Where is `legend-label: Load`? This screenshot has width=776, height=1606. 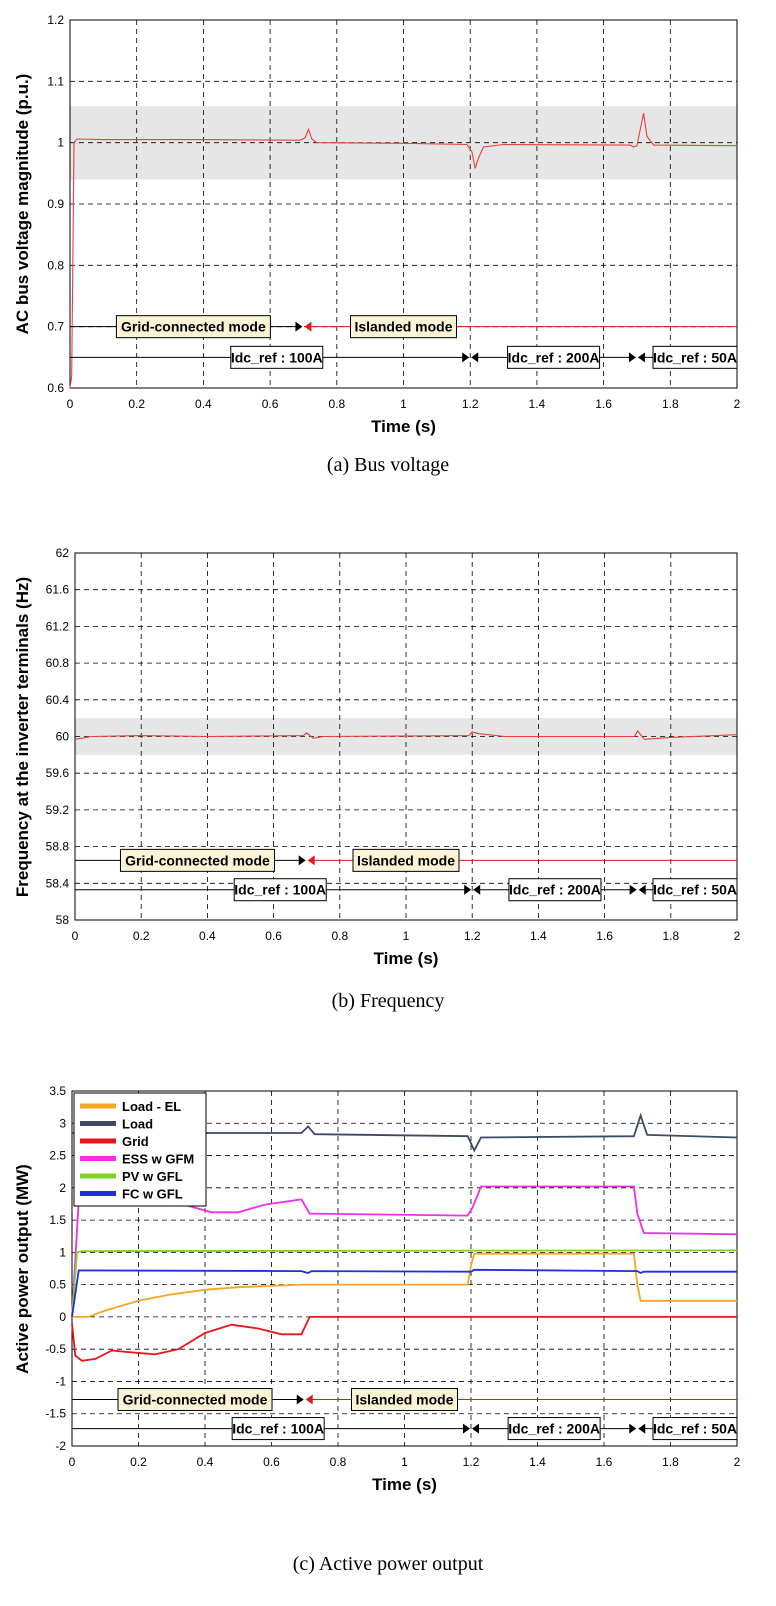
legend-label: Load is located at coordinates (137, 1124).